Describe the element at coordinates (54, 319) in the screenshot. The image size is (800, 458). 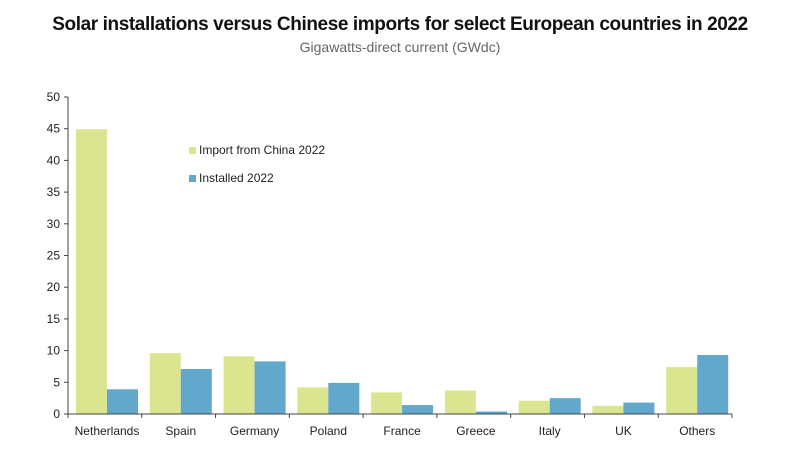
I see `y-tick-label: 15` at that location.